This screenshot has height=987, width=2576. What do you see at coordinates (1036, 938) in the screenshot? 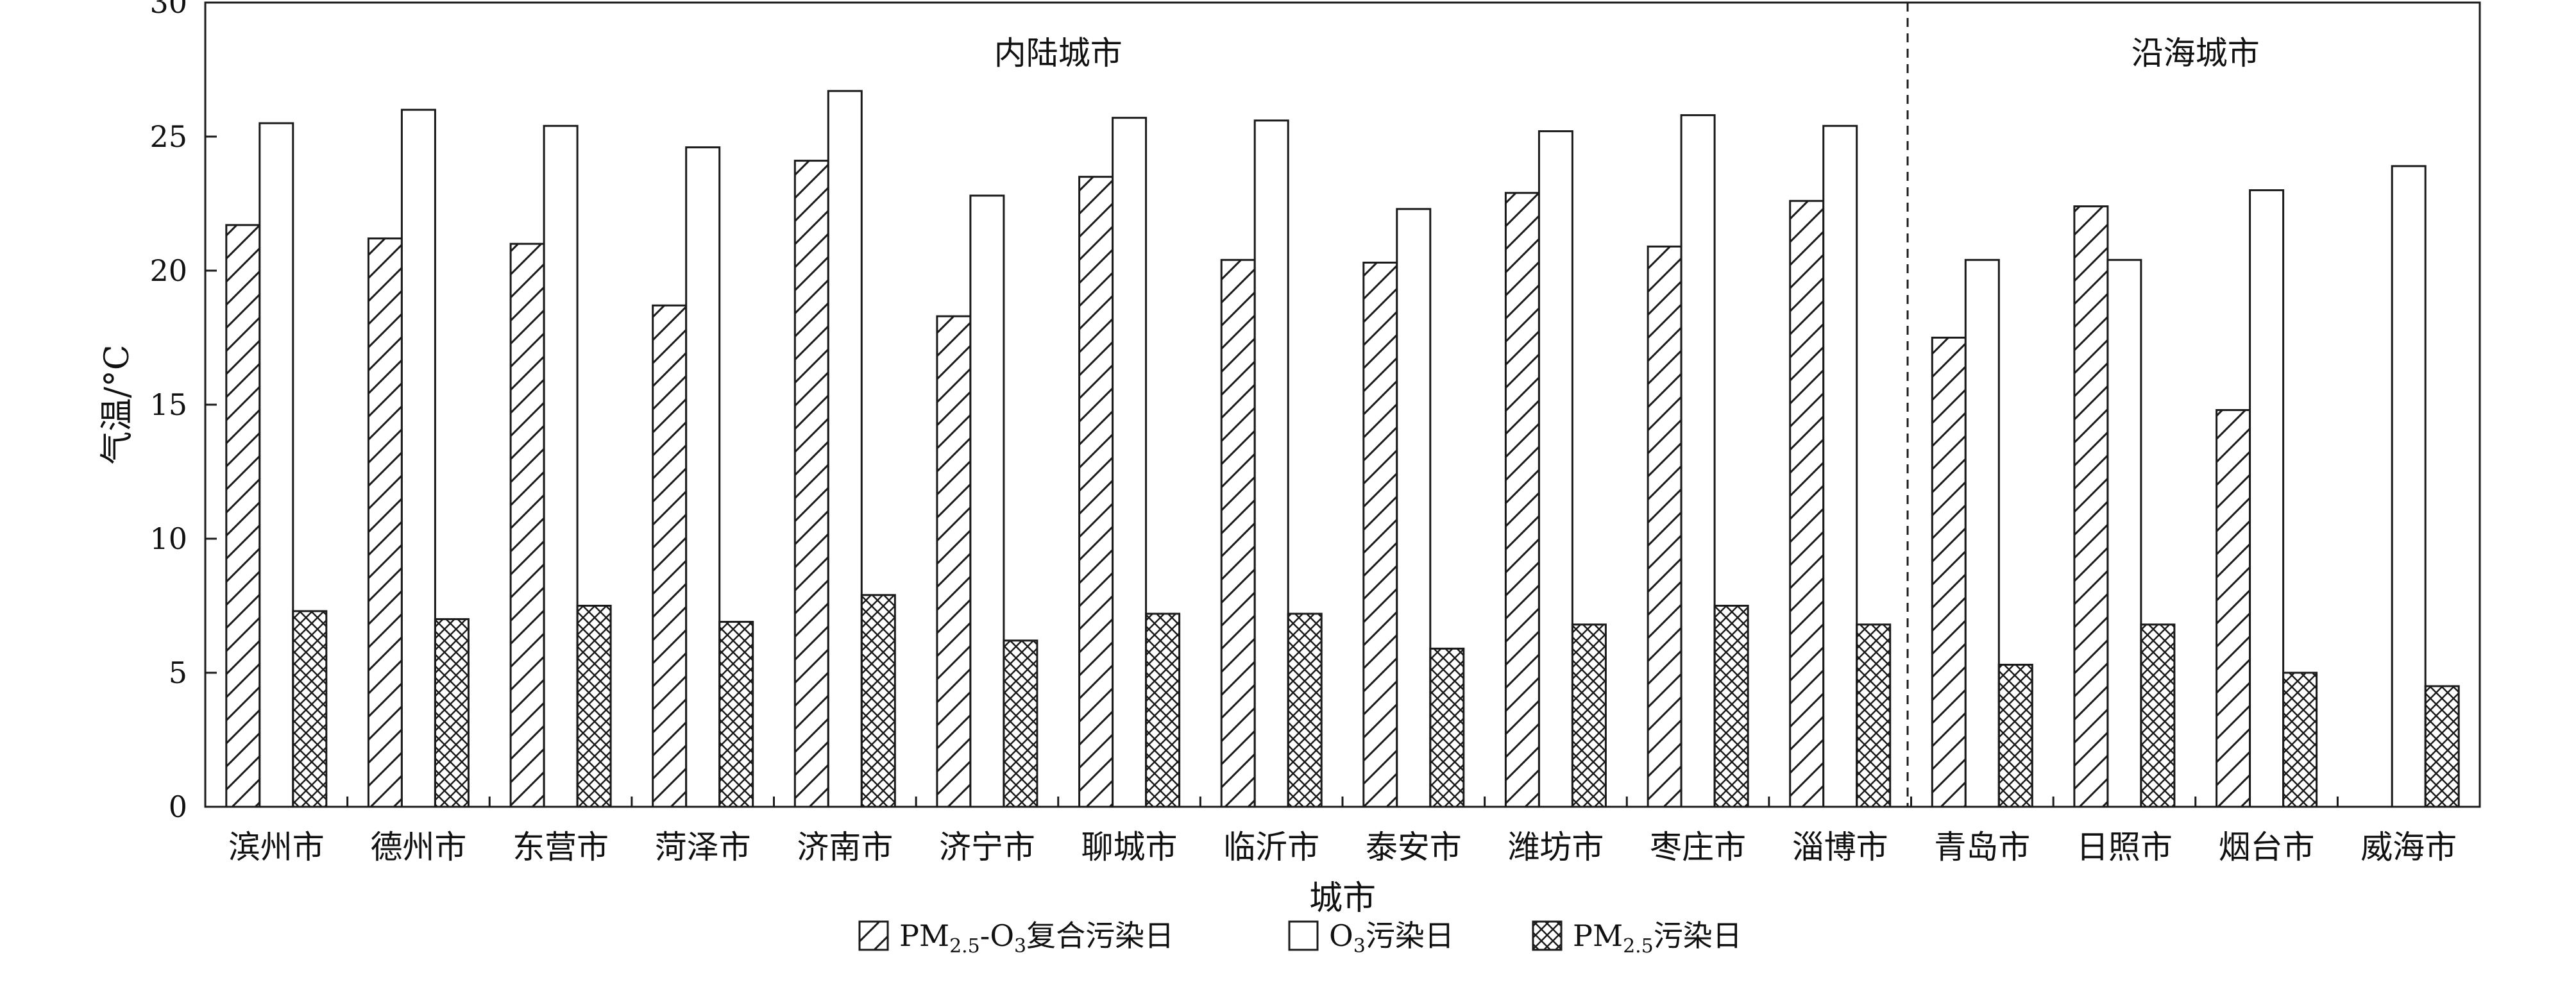
I see `legend-label: PM2.5-O3复合污染日` at bounding box center [1036, 938].